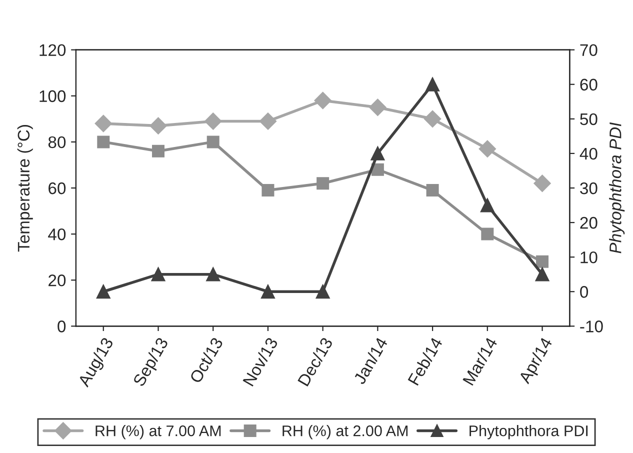 The height and width of the screenshot is (453, 633). Describe the element at coordinates (589, 50) in the screenshot. I see `y2-tick-label: 70` at that location.